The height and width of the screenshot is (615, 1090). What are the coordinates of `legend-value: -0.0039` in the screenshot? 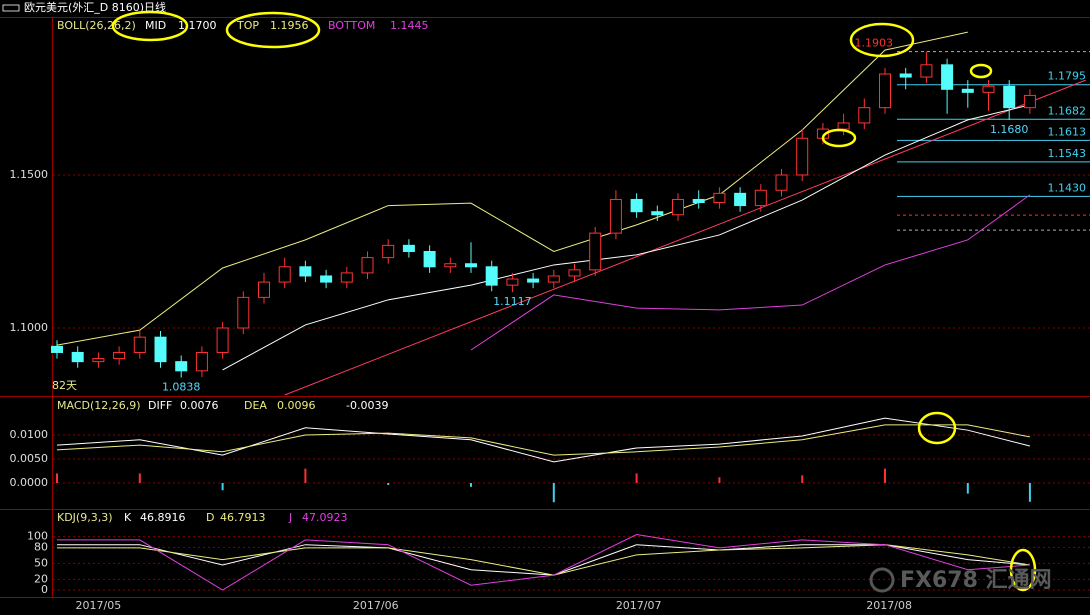 It's located at (367, 405).